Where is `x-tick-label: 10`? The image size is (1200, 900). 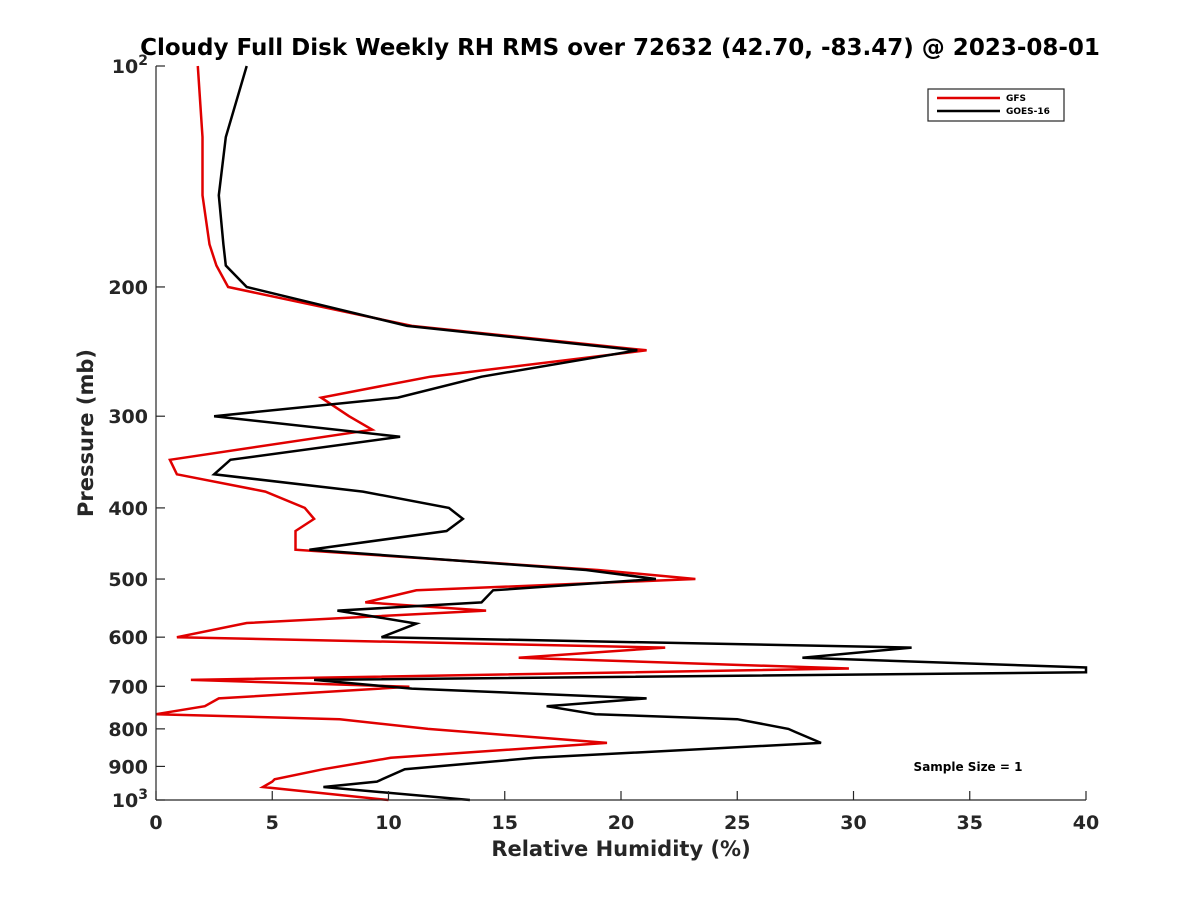 x-tick-label: 10 is located at coordinates (388, 823).